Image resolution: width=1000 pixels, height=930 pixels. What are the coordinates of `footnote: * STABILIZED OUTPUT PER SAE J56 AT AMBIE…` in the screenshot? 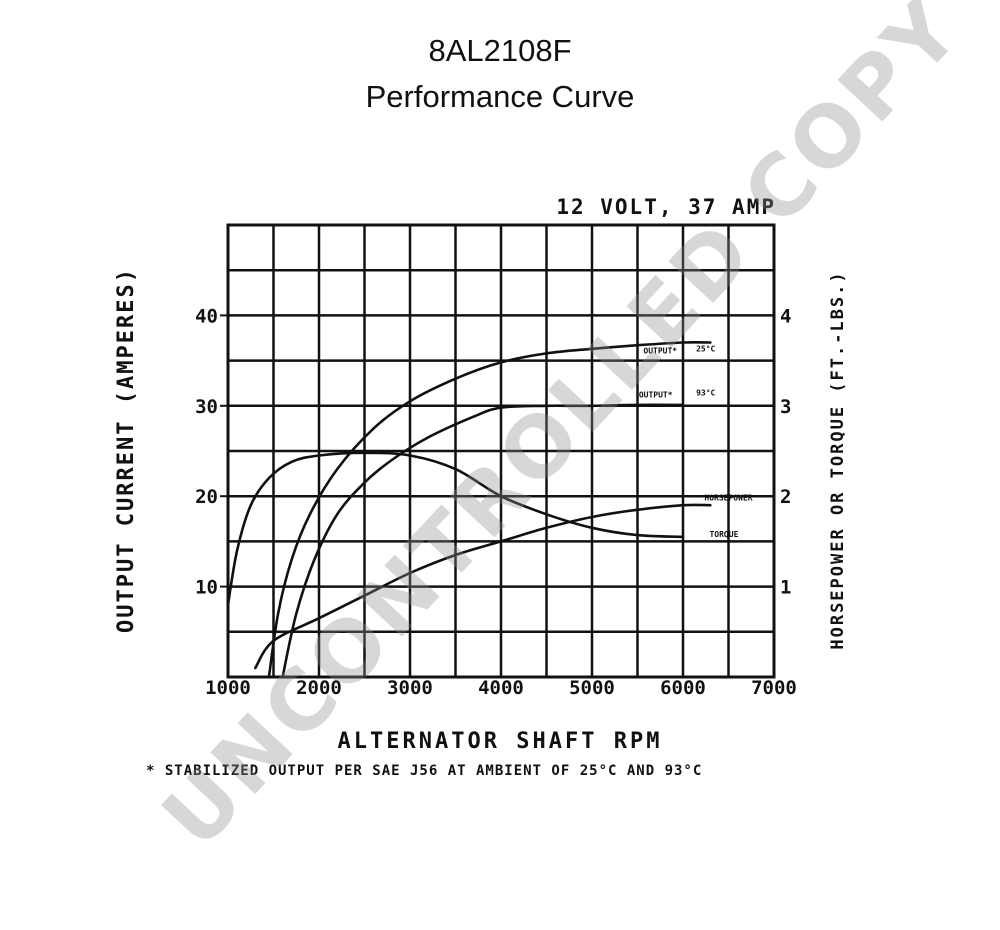 It's located at (424, 771).